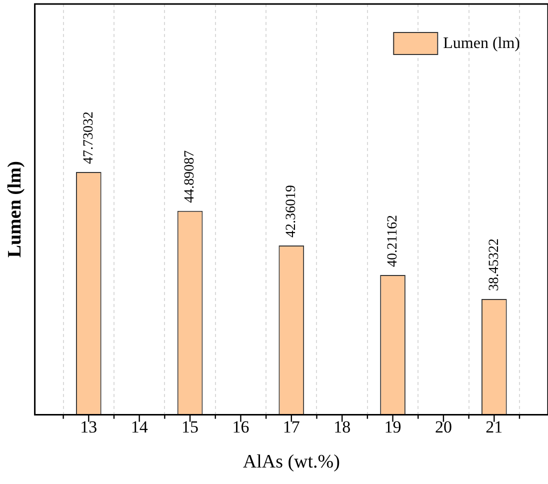 The width and height of the screenshot is (548, 484). I want to click on x-tick-label: 16, so click(241, 426).